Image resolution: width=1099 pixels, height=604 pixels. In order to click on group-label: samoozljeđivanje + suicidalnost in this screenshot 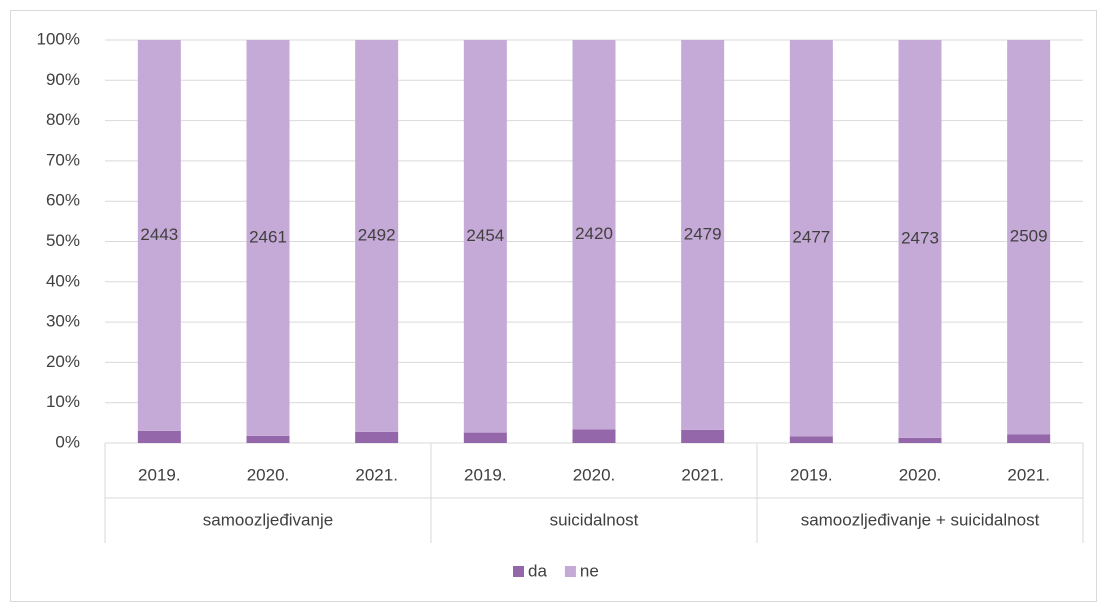, I will do `click(920, 519)`.